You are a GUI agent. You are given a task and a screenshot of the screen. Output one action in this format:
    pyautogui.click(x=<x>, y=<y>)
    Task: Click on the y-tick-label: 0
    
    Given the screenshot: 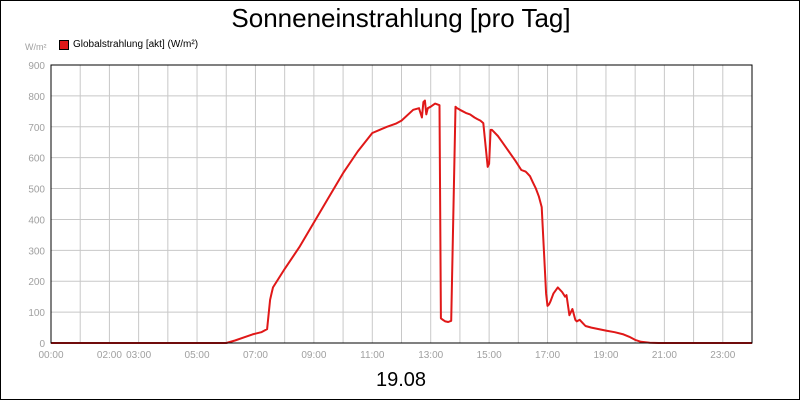 What is the action you would take?
    pyautogui.click(x=42, y=344)
    